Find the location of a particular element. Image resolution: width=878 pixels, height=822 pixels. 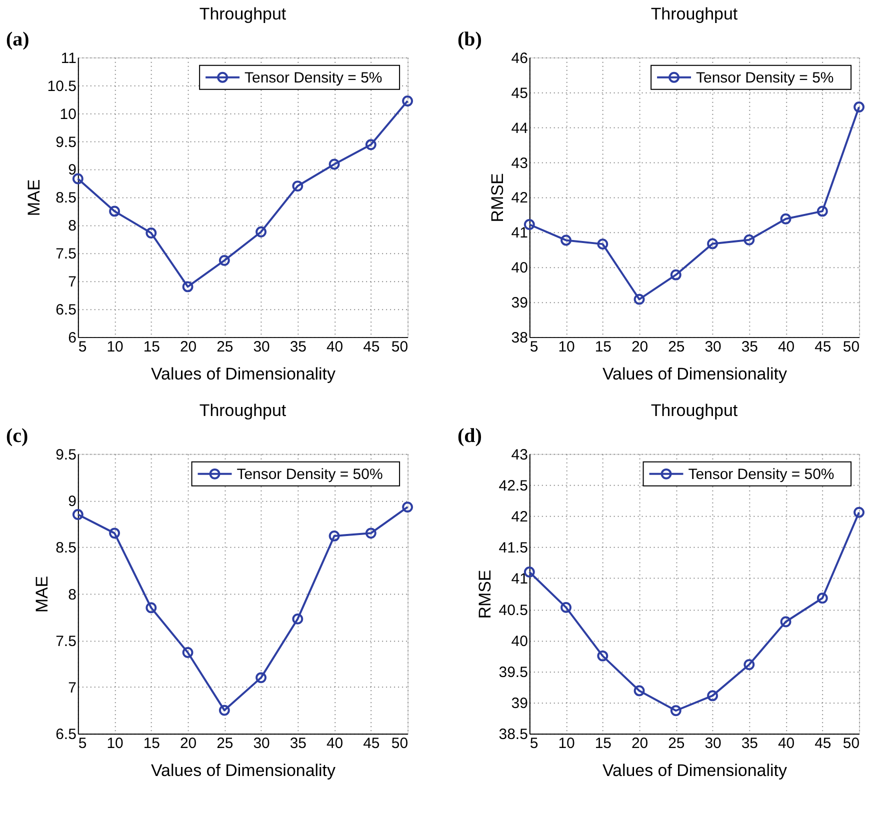

y-tick-label: 6 is located at coordinates (72, 338).